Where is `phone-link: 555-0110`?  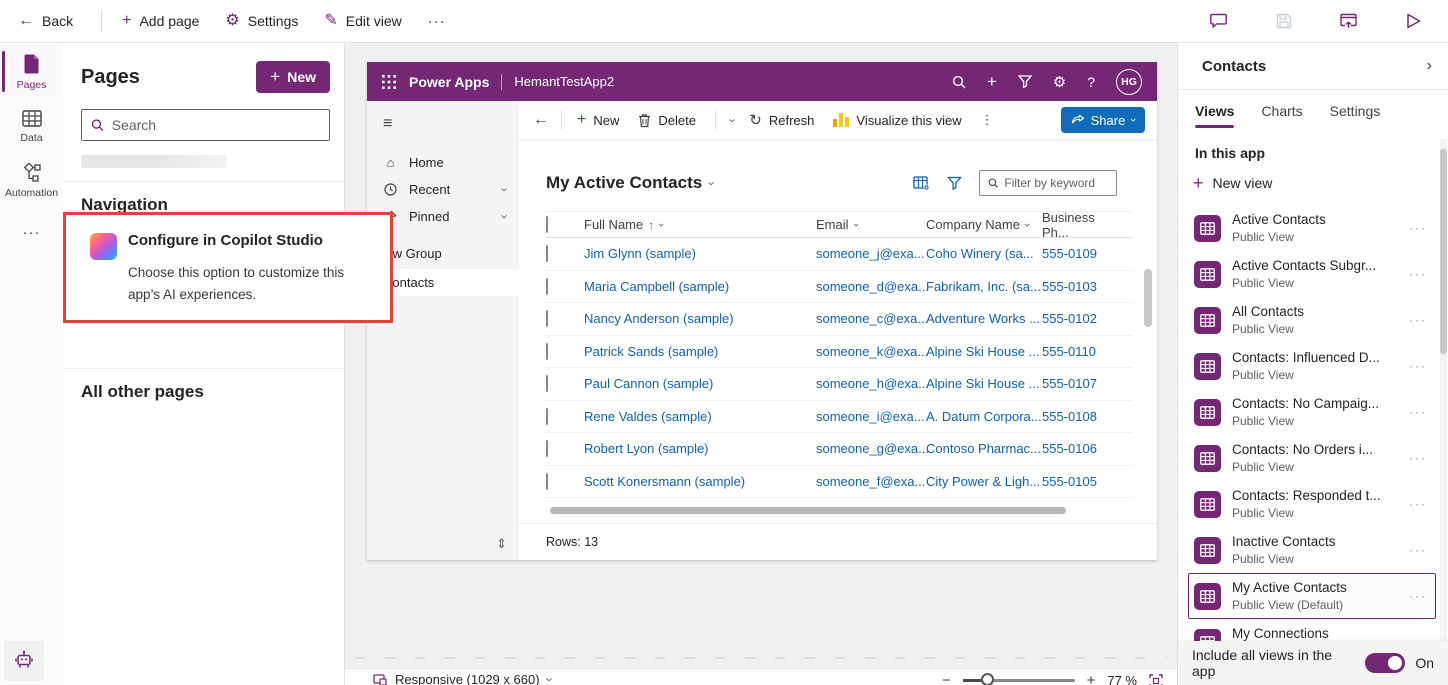 phone-link: 555-0110 is located at coordinates (1069, 351).